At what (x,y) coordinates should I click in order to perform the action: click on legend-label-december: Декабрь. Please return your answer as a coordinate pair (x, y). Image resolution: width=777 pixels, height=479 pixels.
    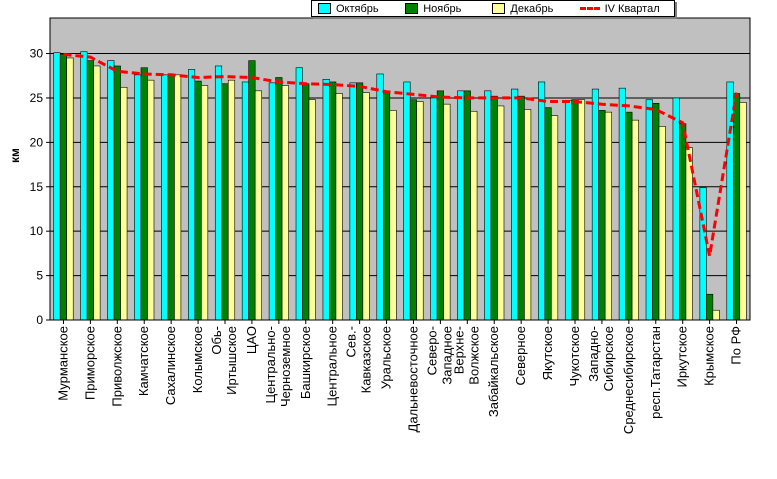
    Looking at the image, I should click on (532, 8).